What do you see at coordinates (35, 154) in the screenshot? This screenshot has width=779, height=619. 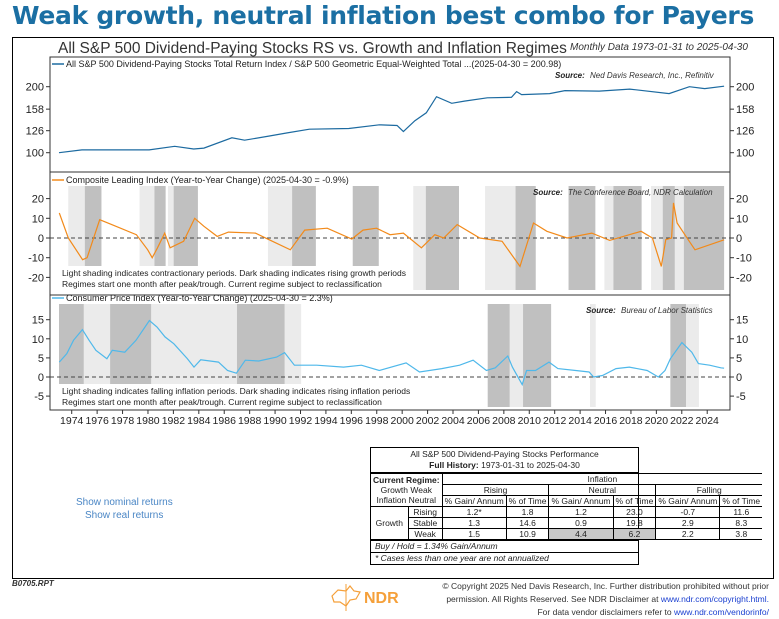 I see `rs-y-tick-label-left: 100` at bounding box center [35, 154].